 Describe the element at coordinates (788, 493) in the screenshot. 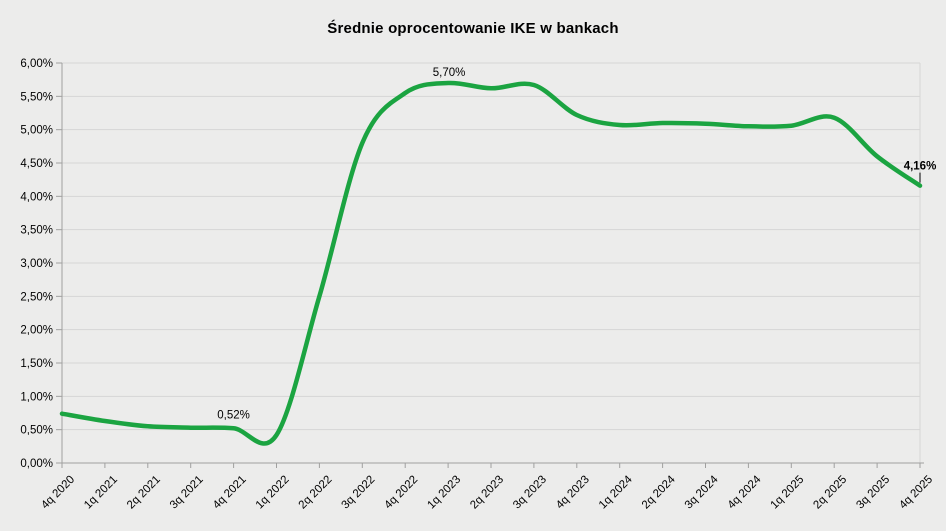

I see `x-axis-label: 1q 2025` at that location.